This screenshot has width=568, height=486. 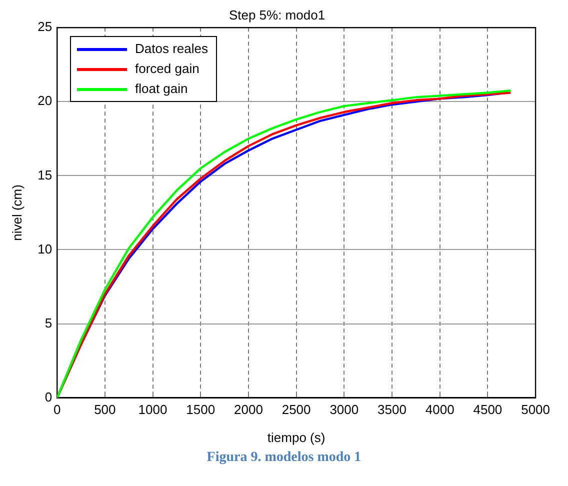 I want to click on x-tick-label: 4500, so click(x=487, y=410).